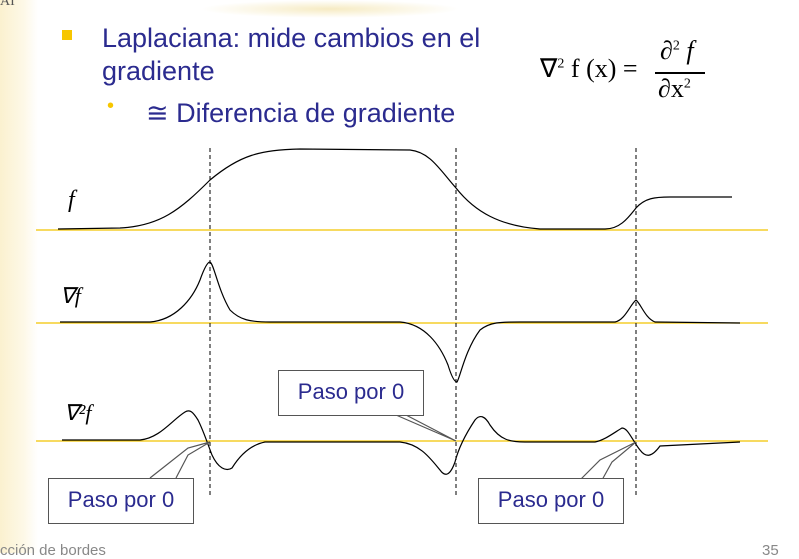 This screenshot has width=799, height=559. What do you see at coordinates (79, 412) in the screenshot?
I see `label-laplacian-f: ∇²f` at bounding box center [79, 412].